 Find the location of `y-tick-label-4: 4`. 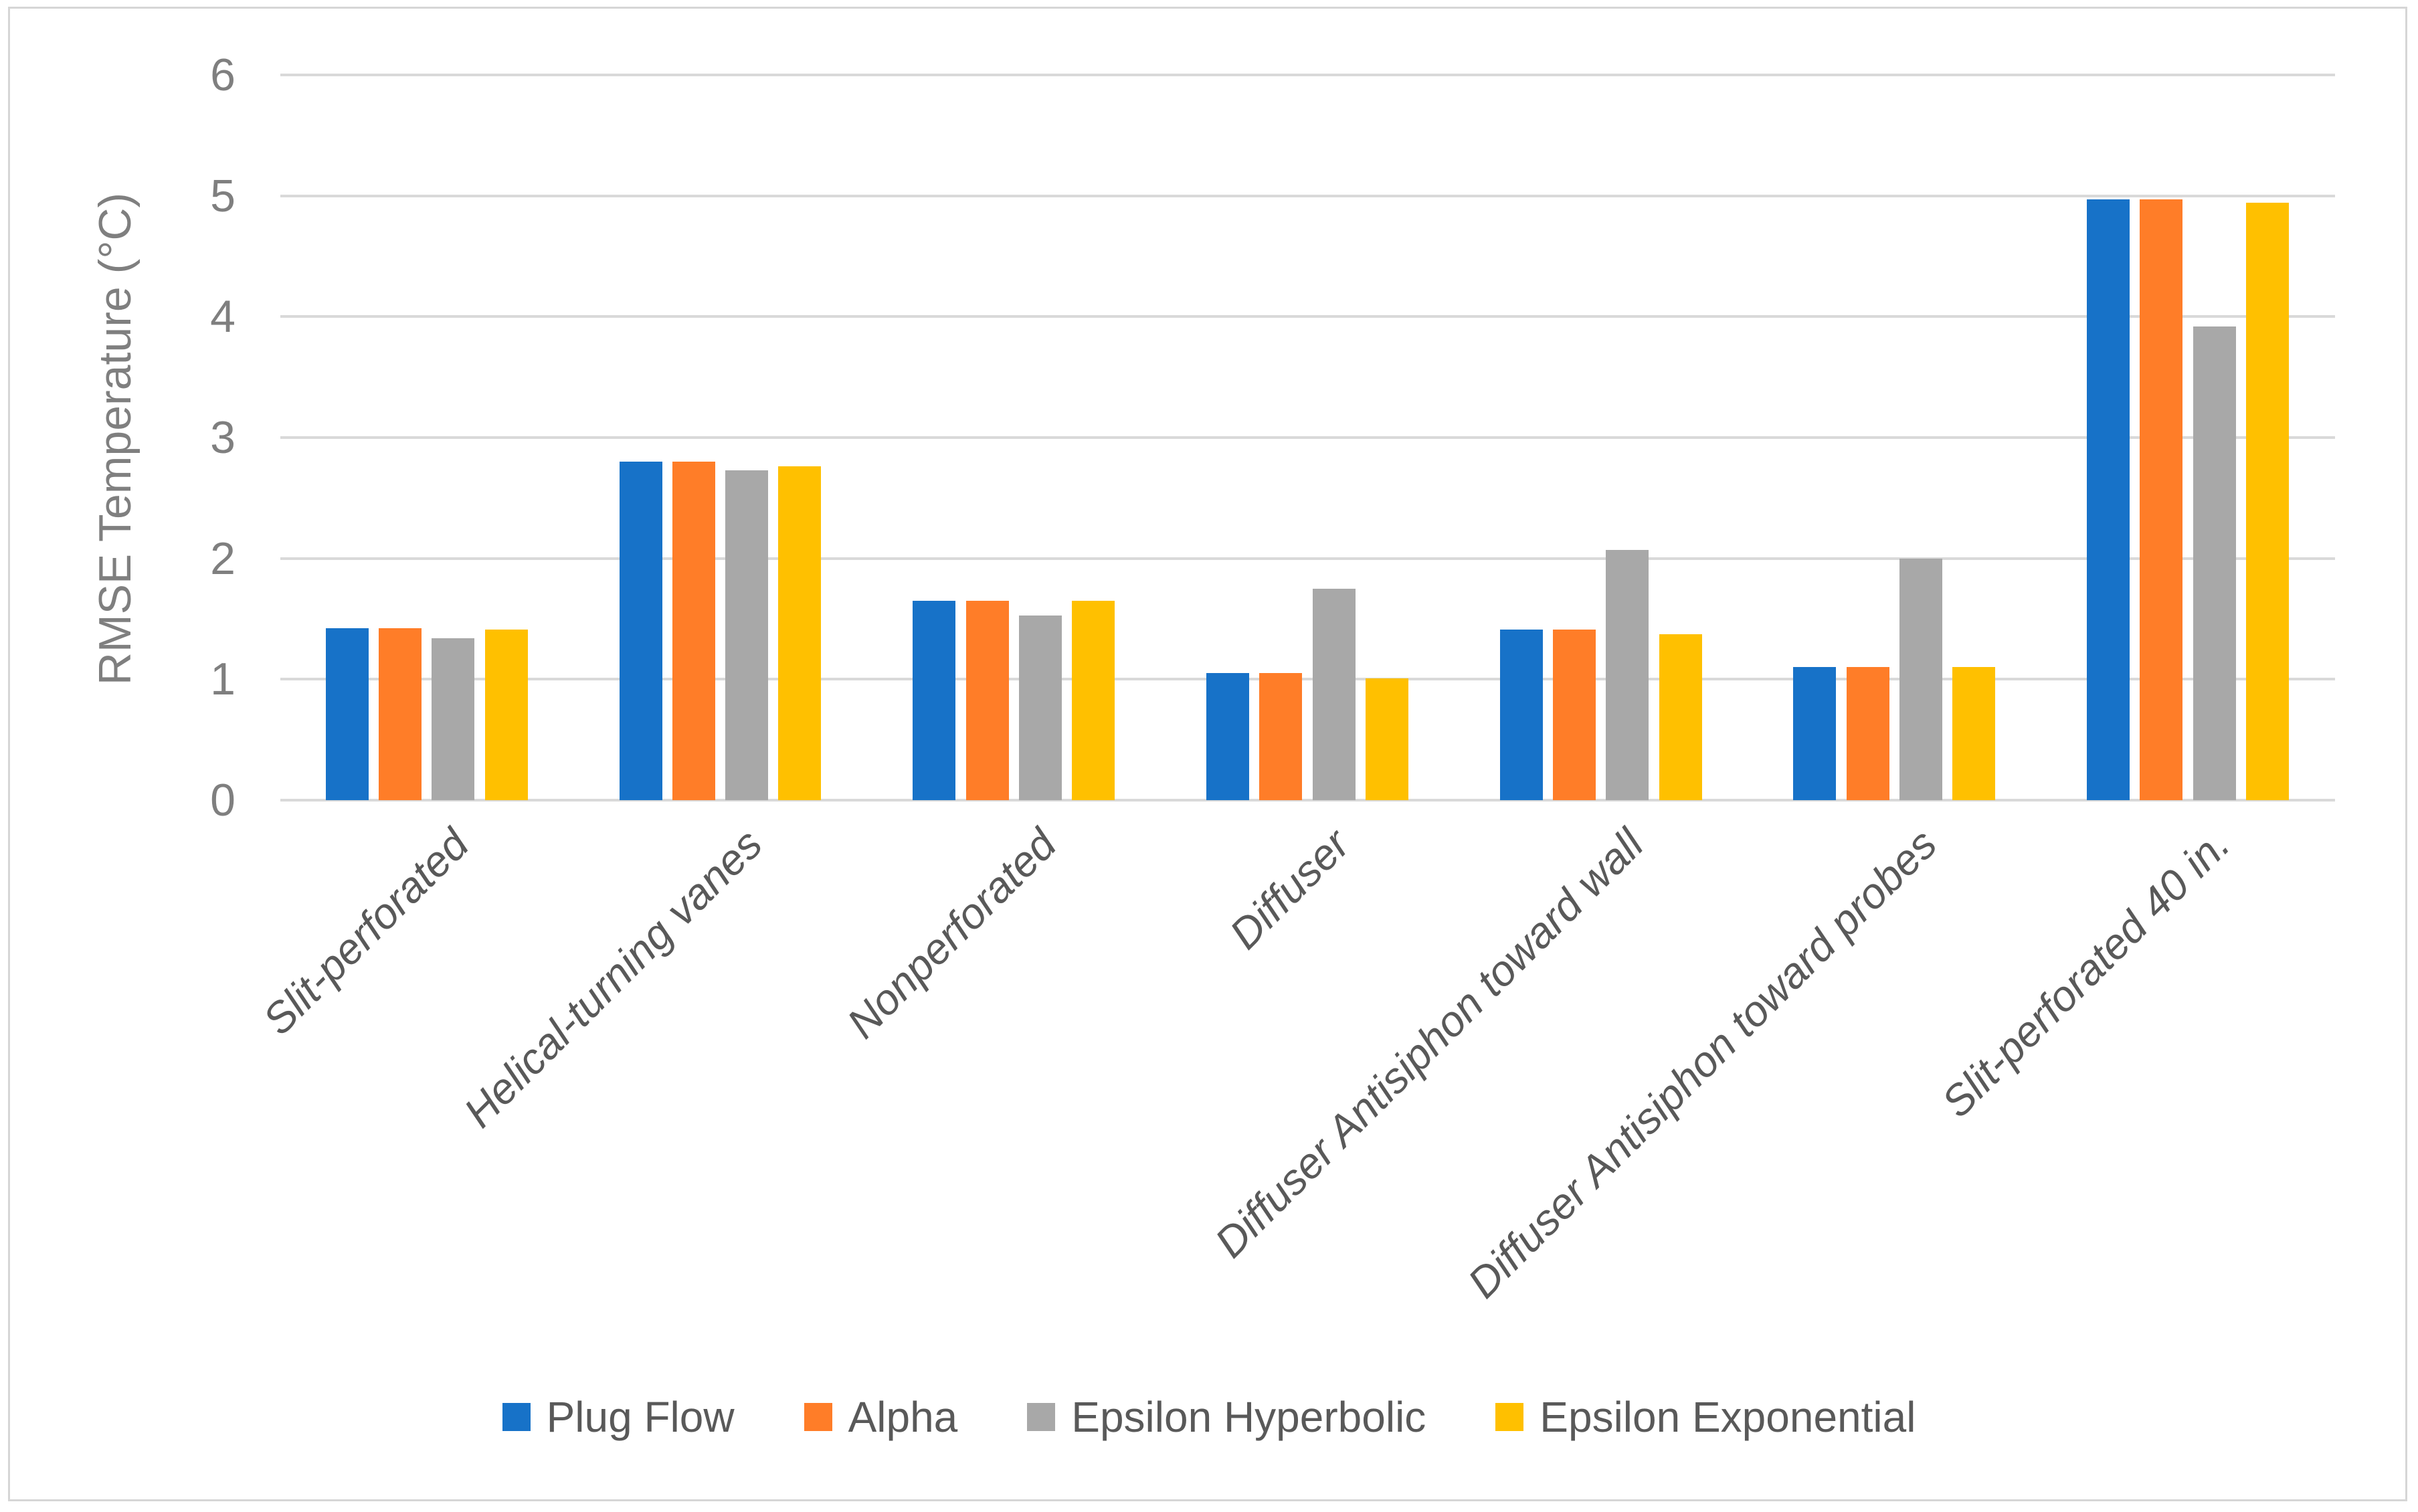

y-tick-label-4: 4 is located at coordinates (223, 317).